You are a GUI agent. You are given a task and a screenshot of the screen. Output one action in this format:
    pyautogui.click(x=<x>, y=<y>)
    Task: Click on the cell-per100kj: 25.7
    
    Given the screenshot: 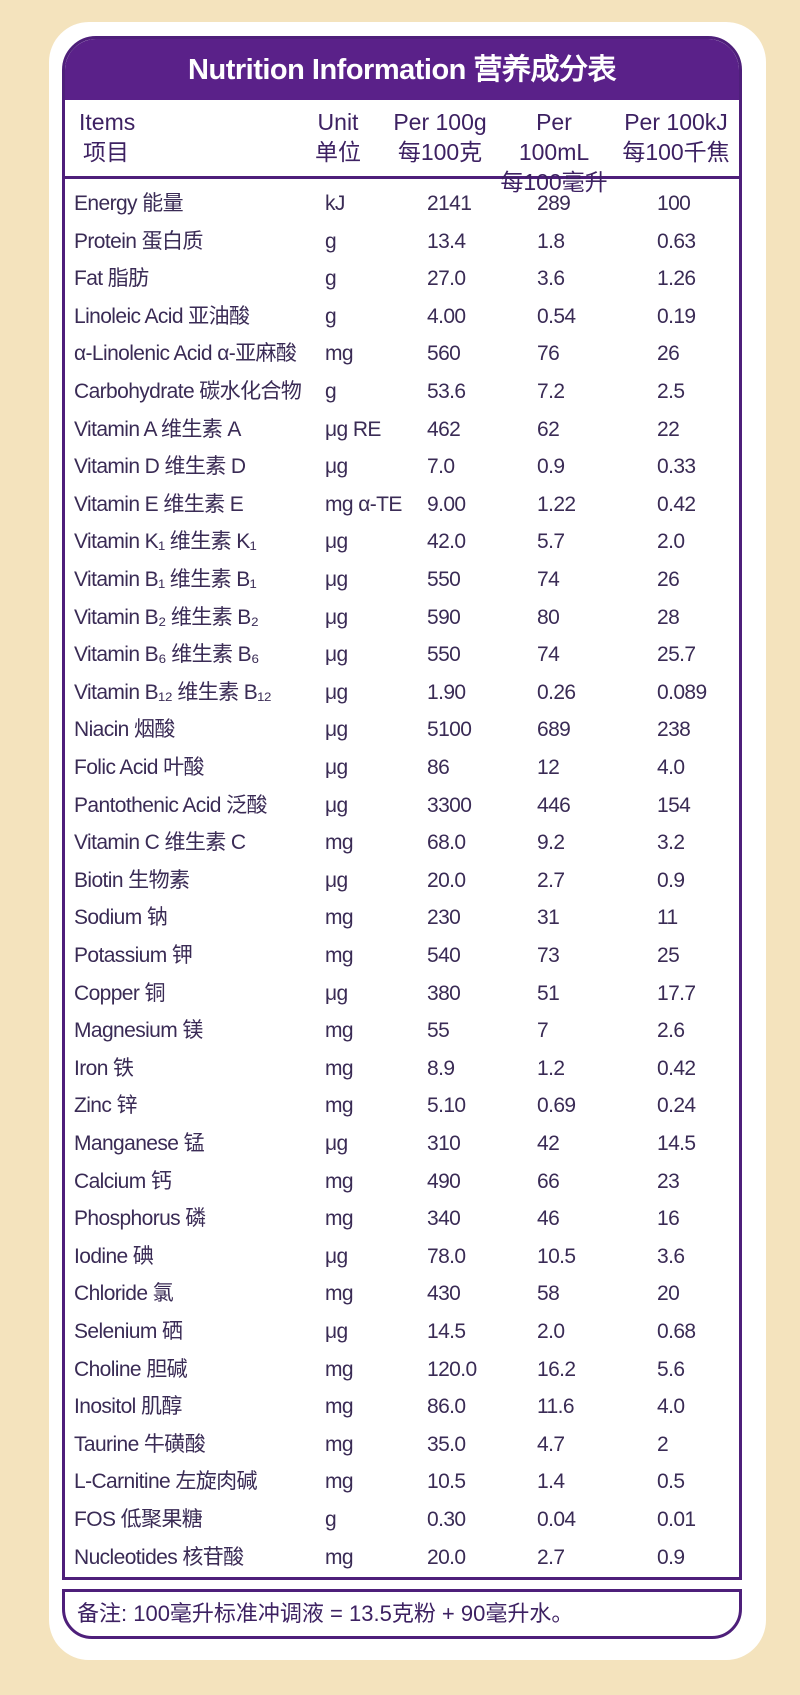 What is the action you would take?
    pyautogui.click(x=676, y=655)
    